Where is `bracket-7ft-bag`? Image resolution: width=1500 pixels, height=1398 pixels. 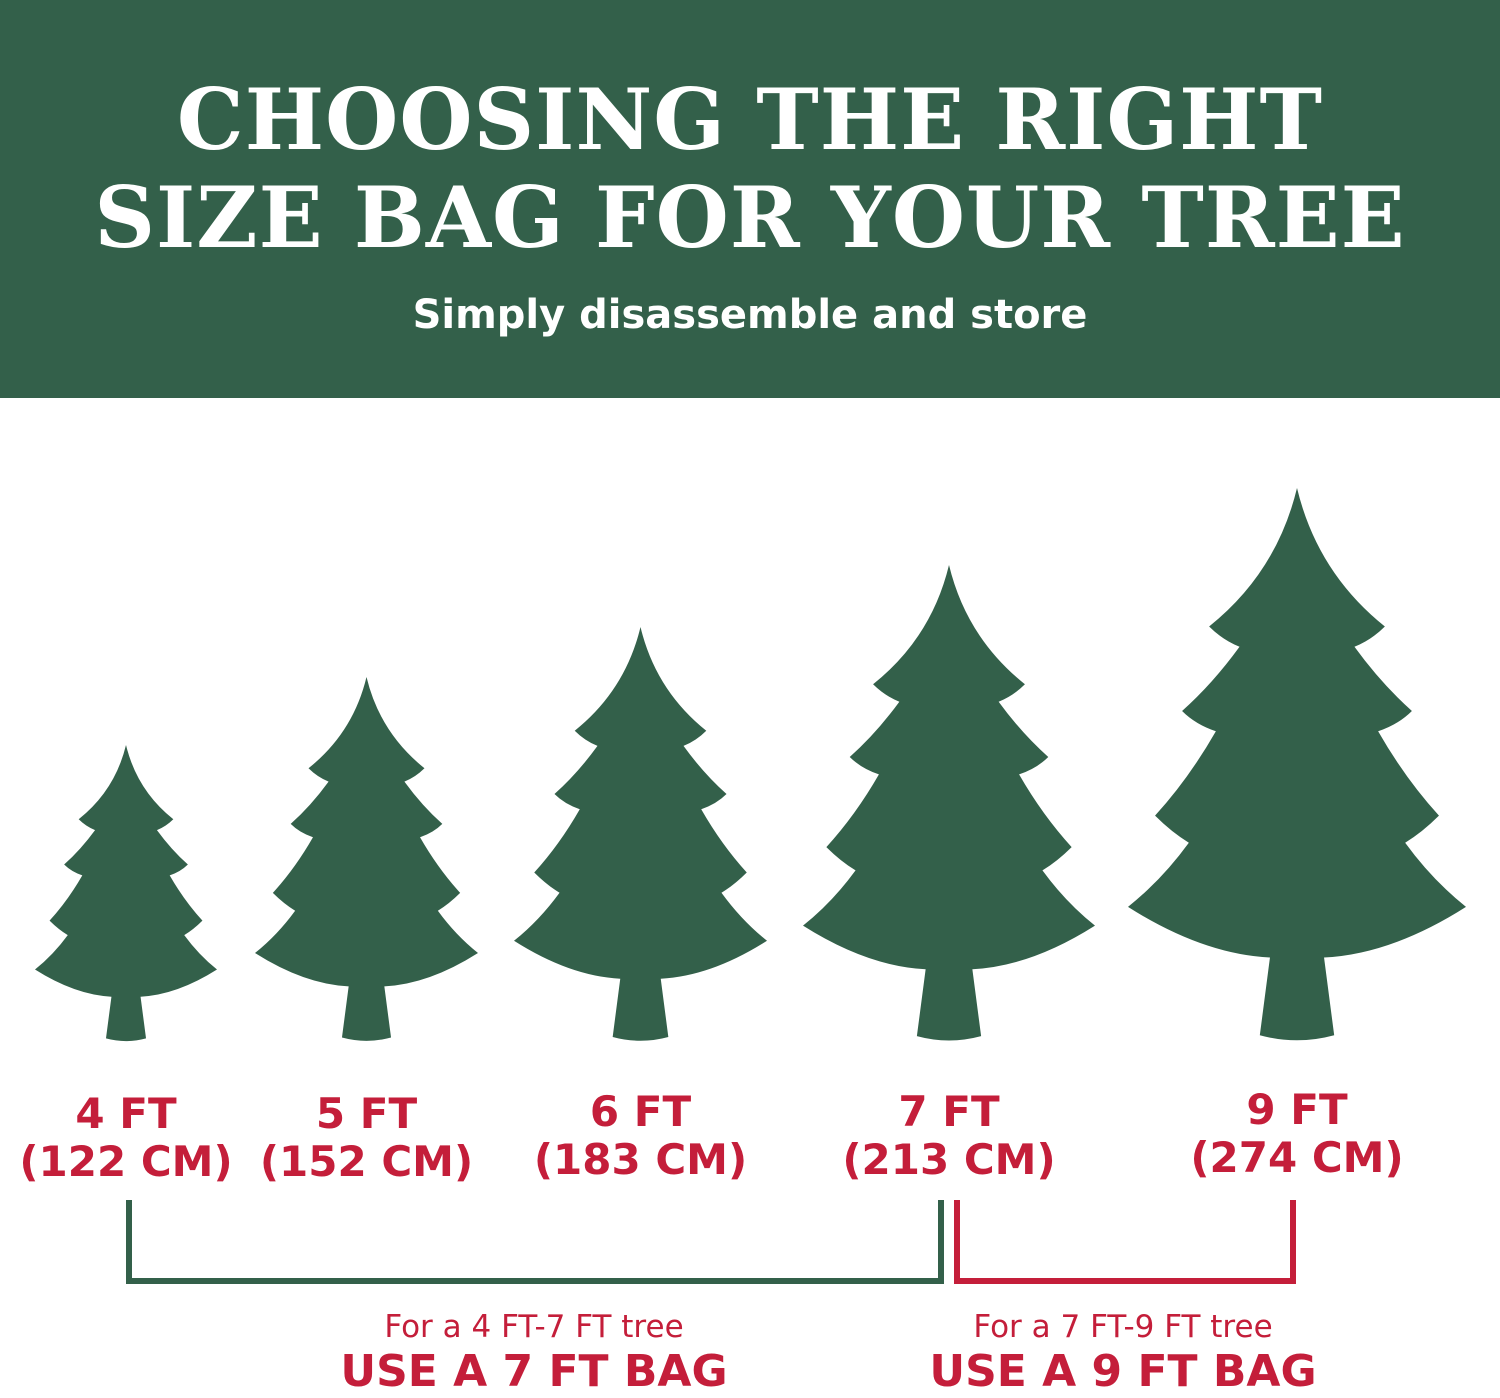
bracket-7ft-bag is located at coordinates (535, 1242).